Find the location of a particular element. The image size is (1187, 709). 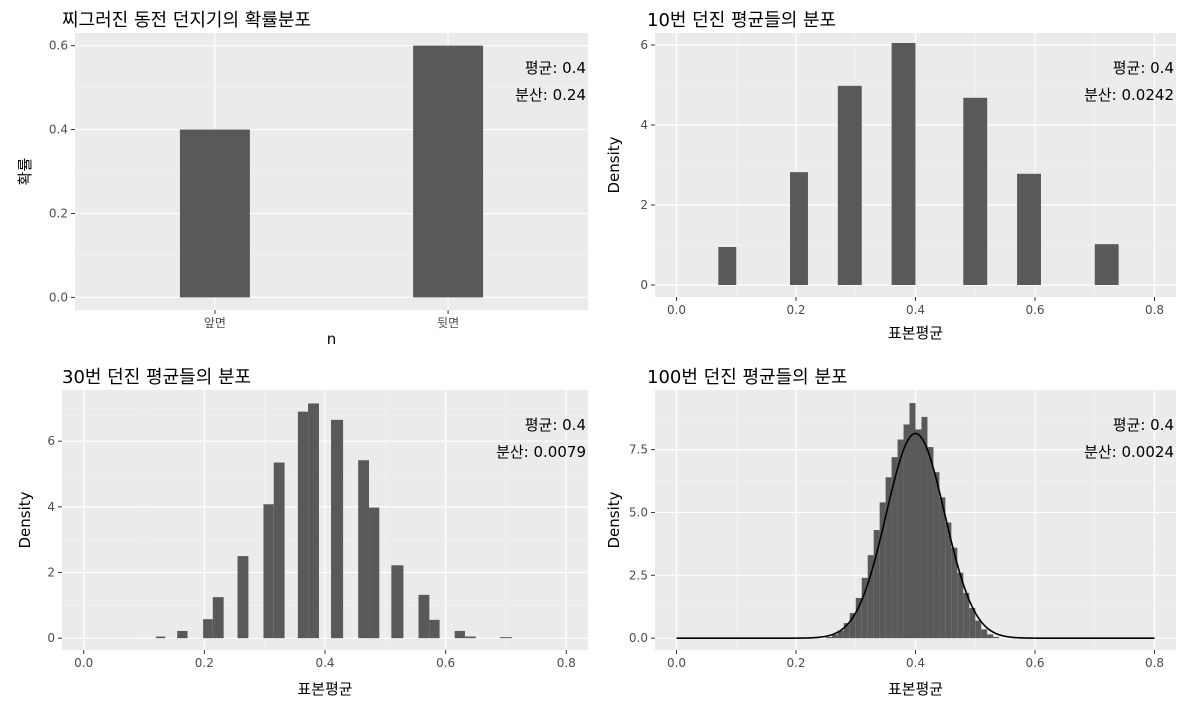

chart-title: 10번 던진 평균들의 분포 is located at coordinates (741, 20).